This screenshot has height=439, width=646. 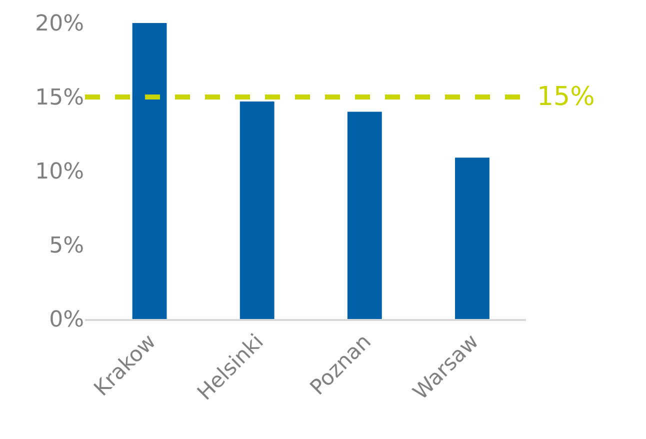 What do you see at coordinates (566, 97) in the screenshot?
I see `ref-line-label: 15%` at bounding box center [566, 97].